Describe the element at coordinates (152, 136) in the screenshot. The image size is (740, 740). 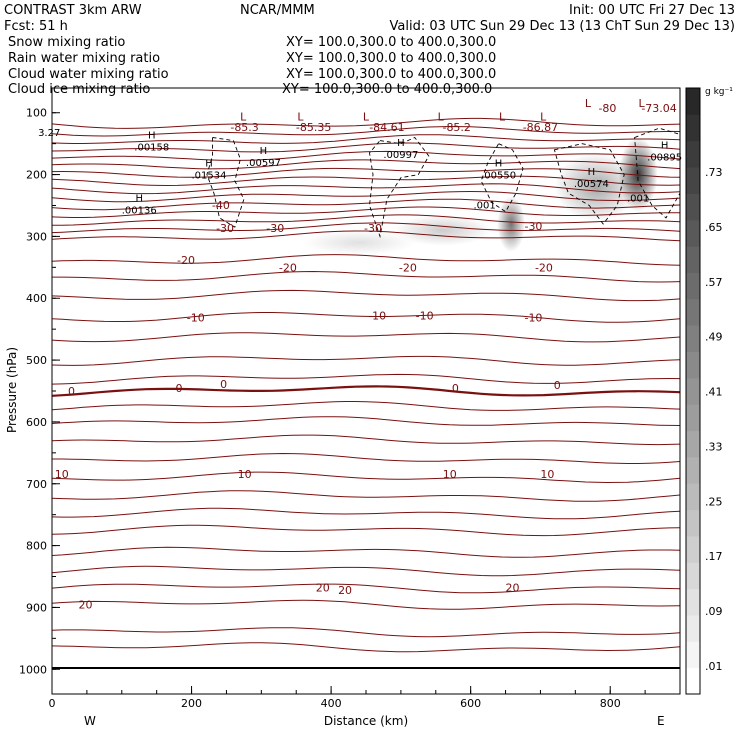
I see `high-marker-1: H` at that location.